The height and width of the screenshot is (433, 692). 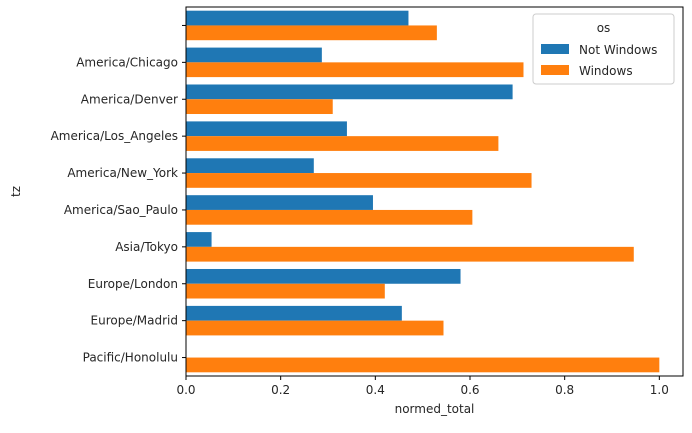 I want to click on bar-pacific-honolulu-windows, so click(x=423, y=365).